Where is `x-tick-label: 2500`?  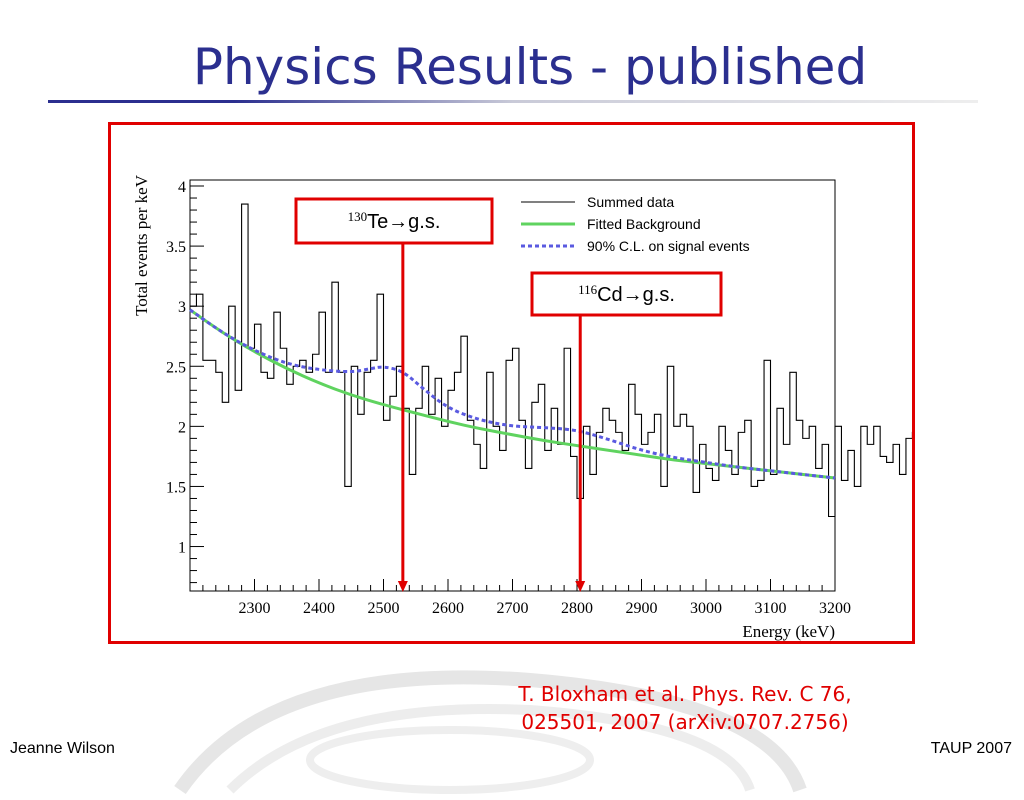
x-tick-label: 2500 is located at coordinates (384, 608).